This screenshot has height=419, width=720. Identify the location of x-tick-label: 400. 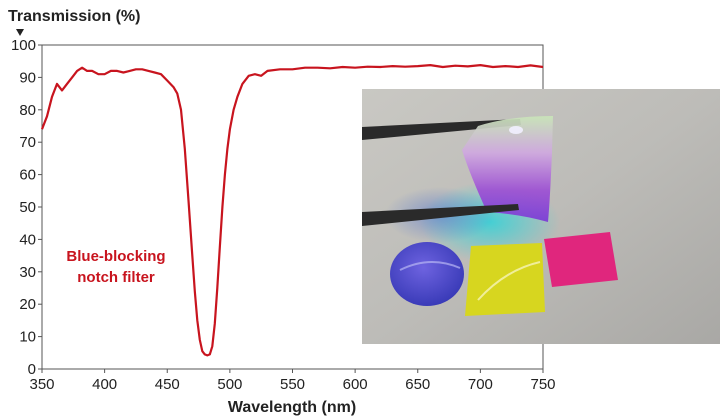
(104, 384).